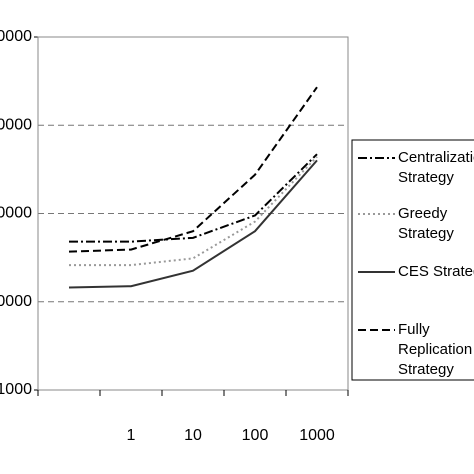  Describe the element at coordinates (436, 167) in the screenshot. I see `legend-label: Centralization Strategy` at that location.